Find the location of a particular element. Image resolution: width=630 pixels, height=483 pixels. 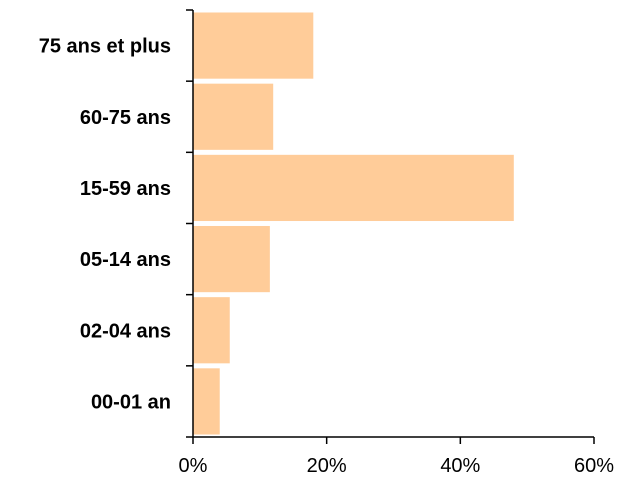

category-label-0: 75 ans et plus is located at coordinates (105, 47).